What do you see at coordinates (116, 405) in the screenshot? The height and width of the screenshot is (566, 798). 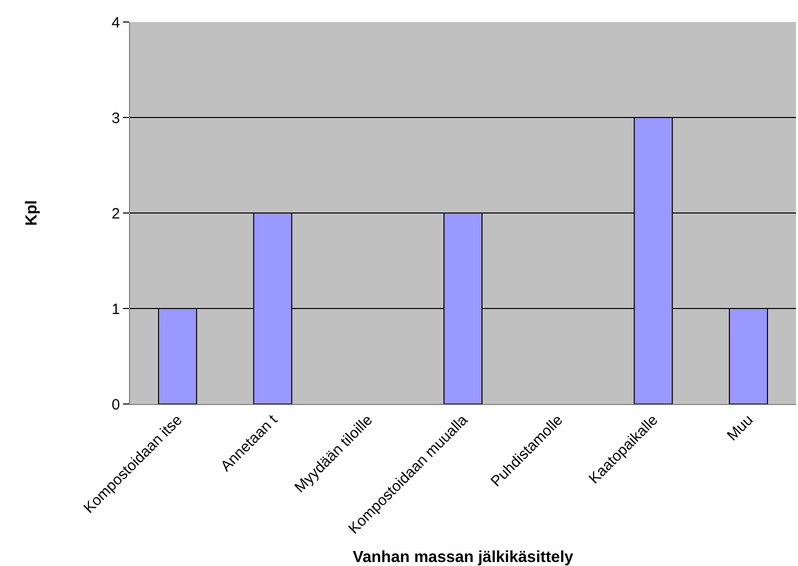 I see `y-tick-label: 0` at bounding box center [116, 405].